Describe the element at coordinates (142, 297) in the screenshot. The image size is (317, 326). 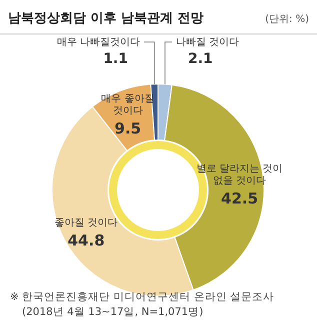
I see `text: ※ 한국언론진흥재단 미디어연구센터 온라인 설문조사` at that location.